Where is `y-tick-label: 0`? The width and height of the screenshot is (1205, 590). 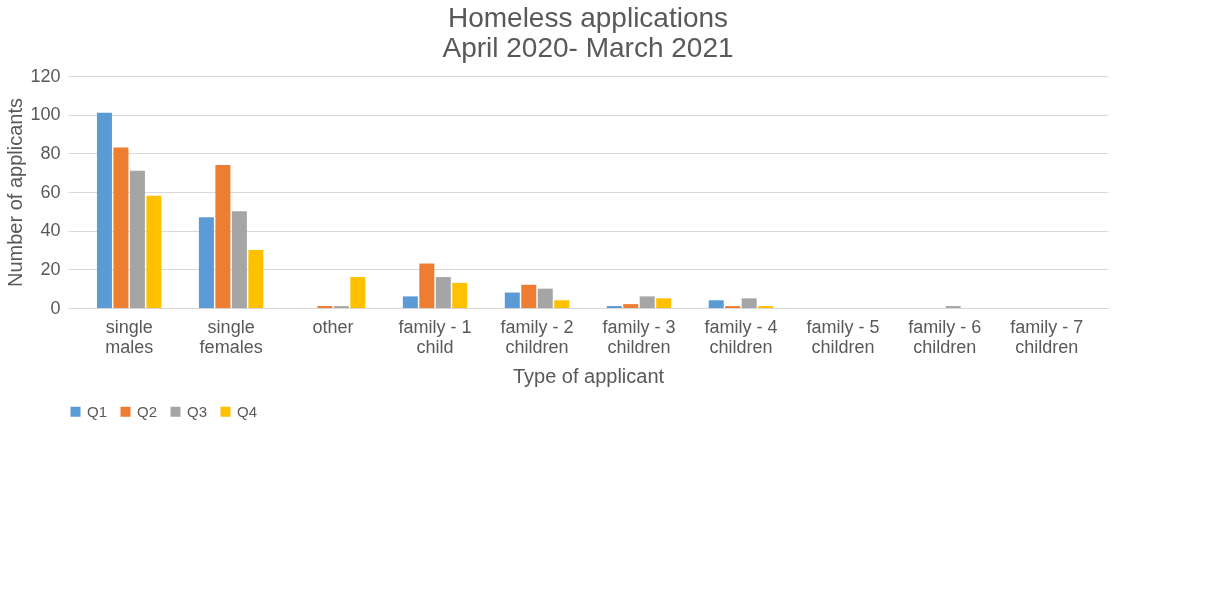
y-tick-label: 0 is located at coordinates (55, 307).